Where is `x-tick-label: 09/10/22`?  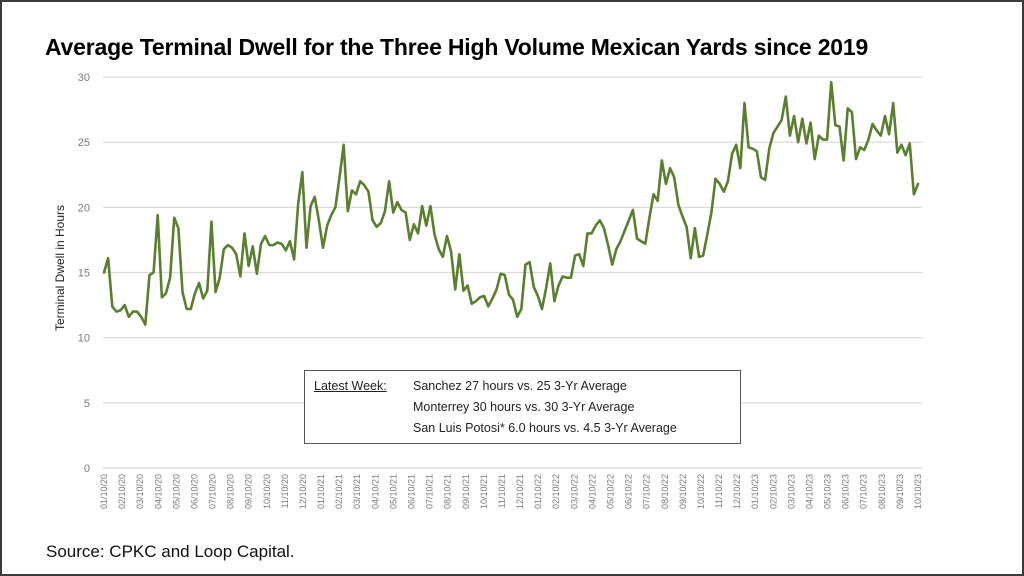 x-tick-label: 09/10/22 is located at coordinates (683, 491).